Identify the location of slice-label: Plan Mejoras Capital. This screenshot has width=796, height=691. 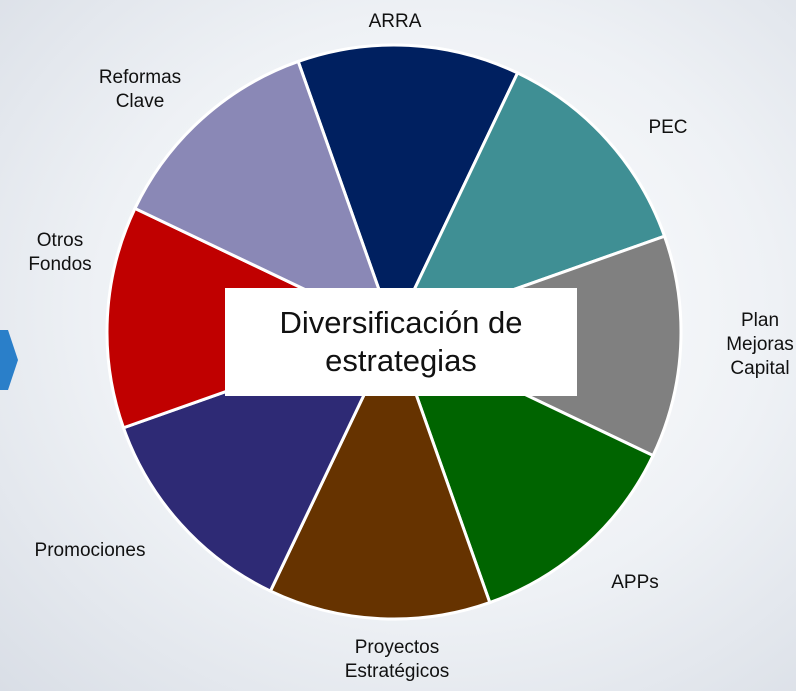
(760, 344).